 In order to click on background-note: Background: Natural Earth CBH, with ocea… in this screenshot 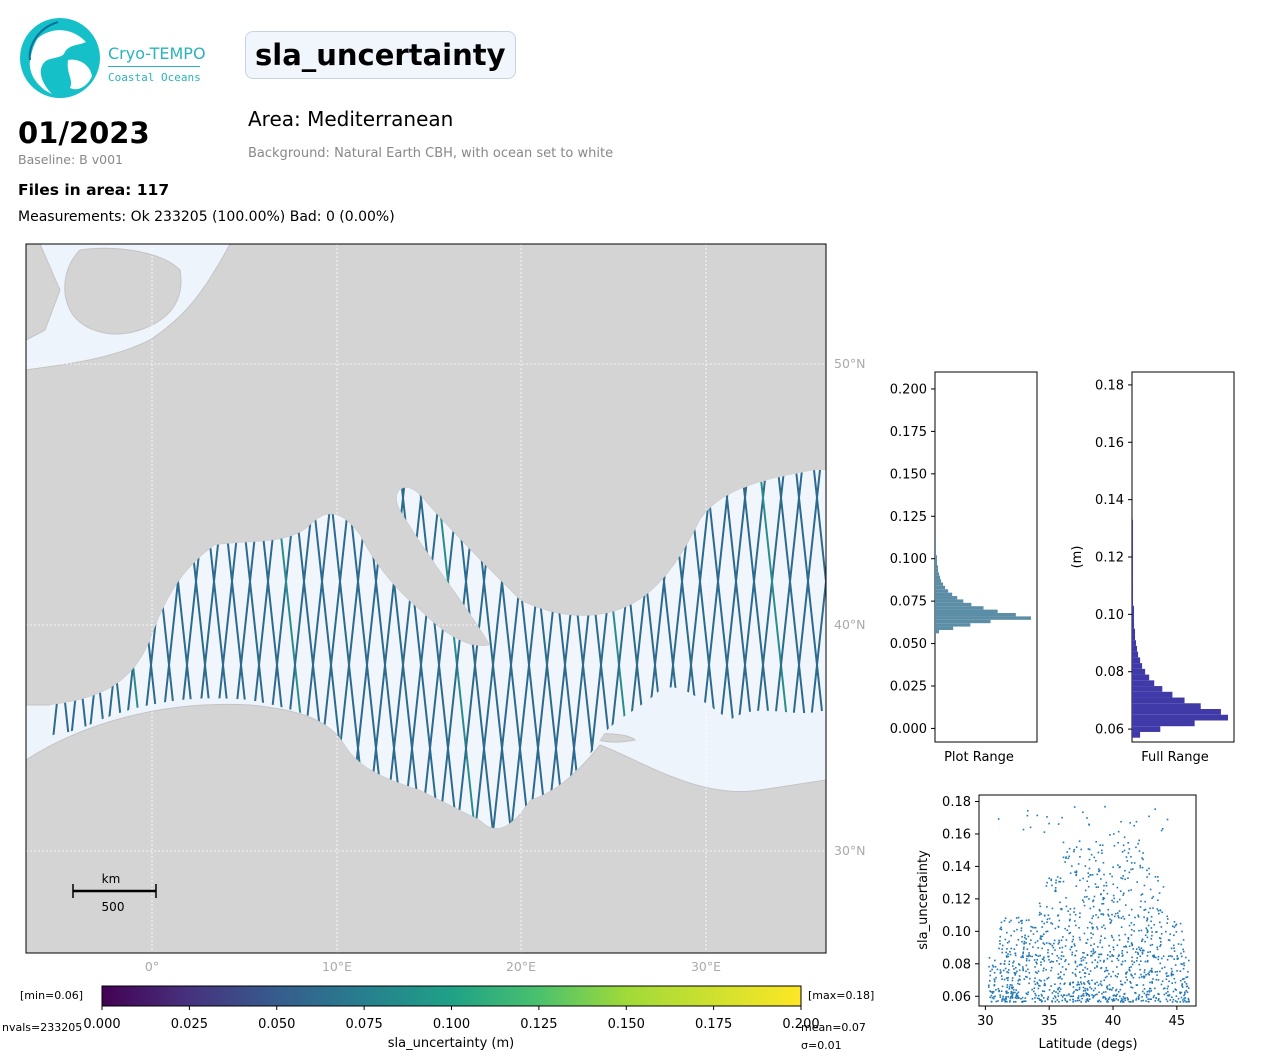, I will do `click(431, 153)`.